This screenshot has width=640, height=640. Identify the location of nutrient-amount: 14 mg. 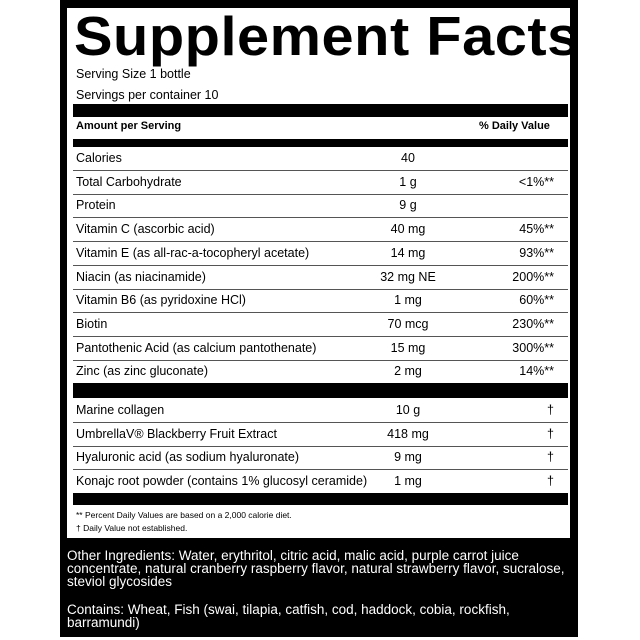
(408, 252).